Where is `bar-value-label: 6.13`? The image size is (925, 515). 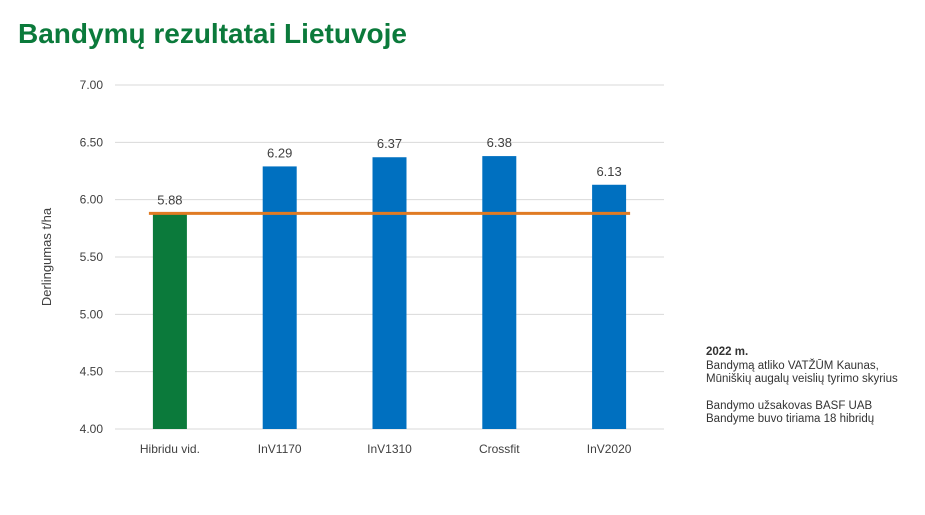
bar-value-label: 6.13 is located at coordinates (608, 171).